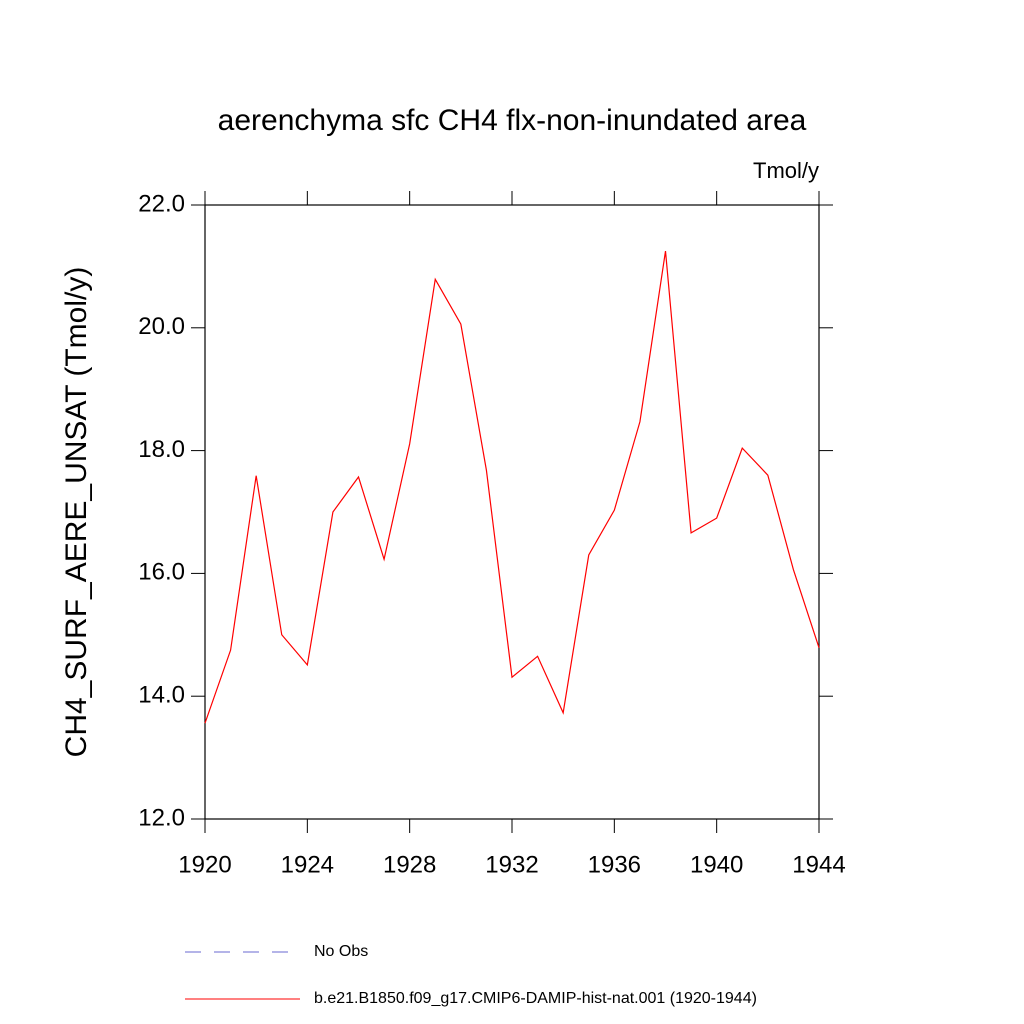  What do you see at coordinates (818, 864) in the screenshot?
I see `x-tick-label: 1944` at bounding box center [818, 864].